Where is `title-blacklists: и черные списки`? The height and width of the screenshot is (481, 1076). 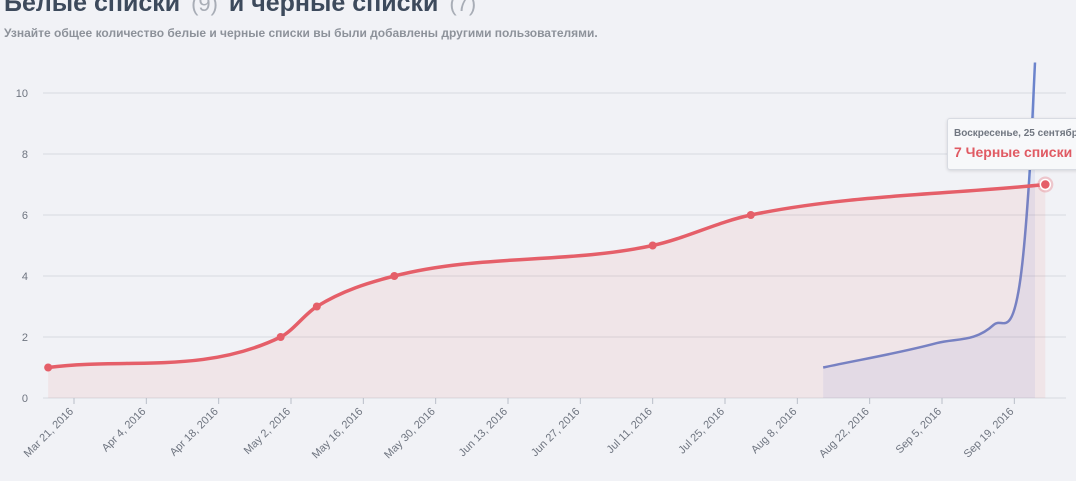 title-blacklists: и черные списки is located at coordinates (333, 8).